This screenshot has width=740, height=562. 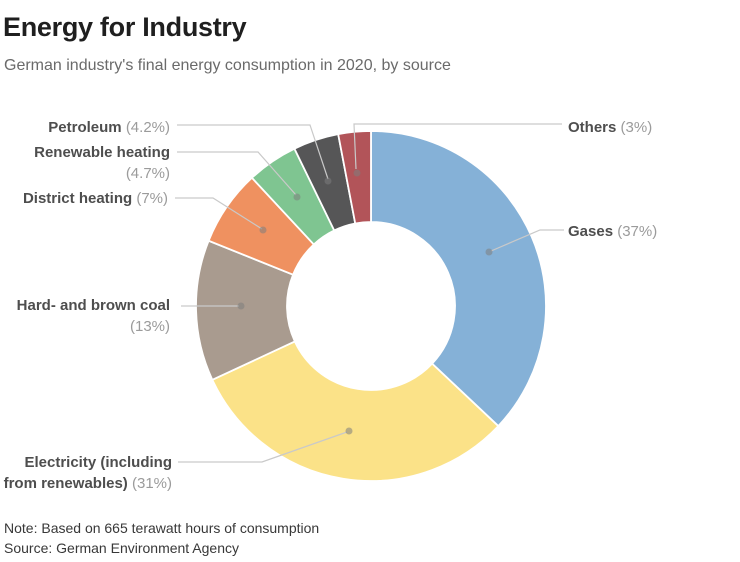 What do you see at coordinates (239, 176) in the screenshot?
I see `leader-renewable-heating` at bounding box center [239, 176].